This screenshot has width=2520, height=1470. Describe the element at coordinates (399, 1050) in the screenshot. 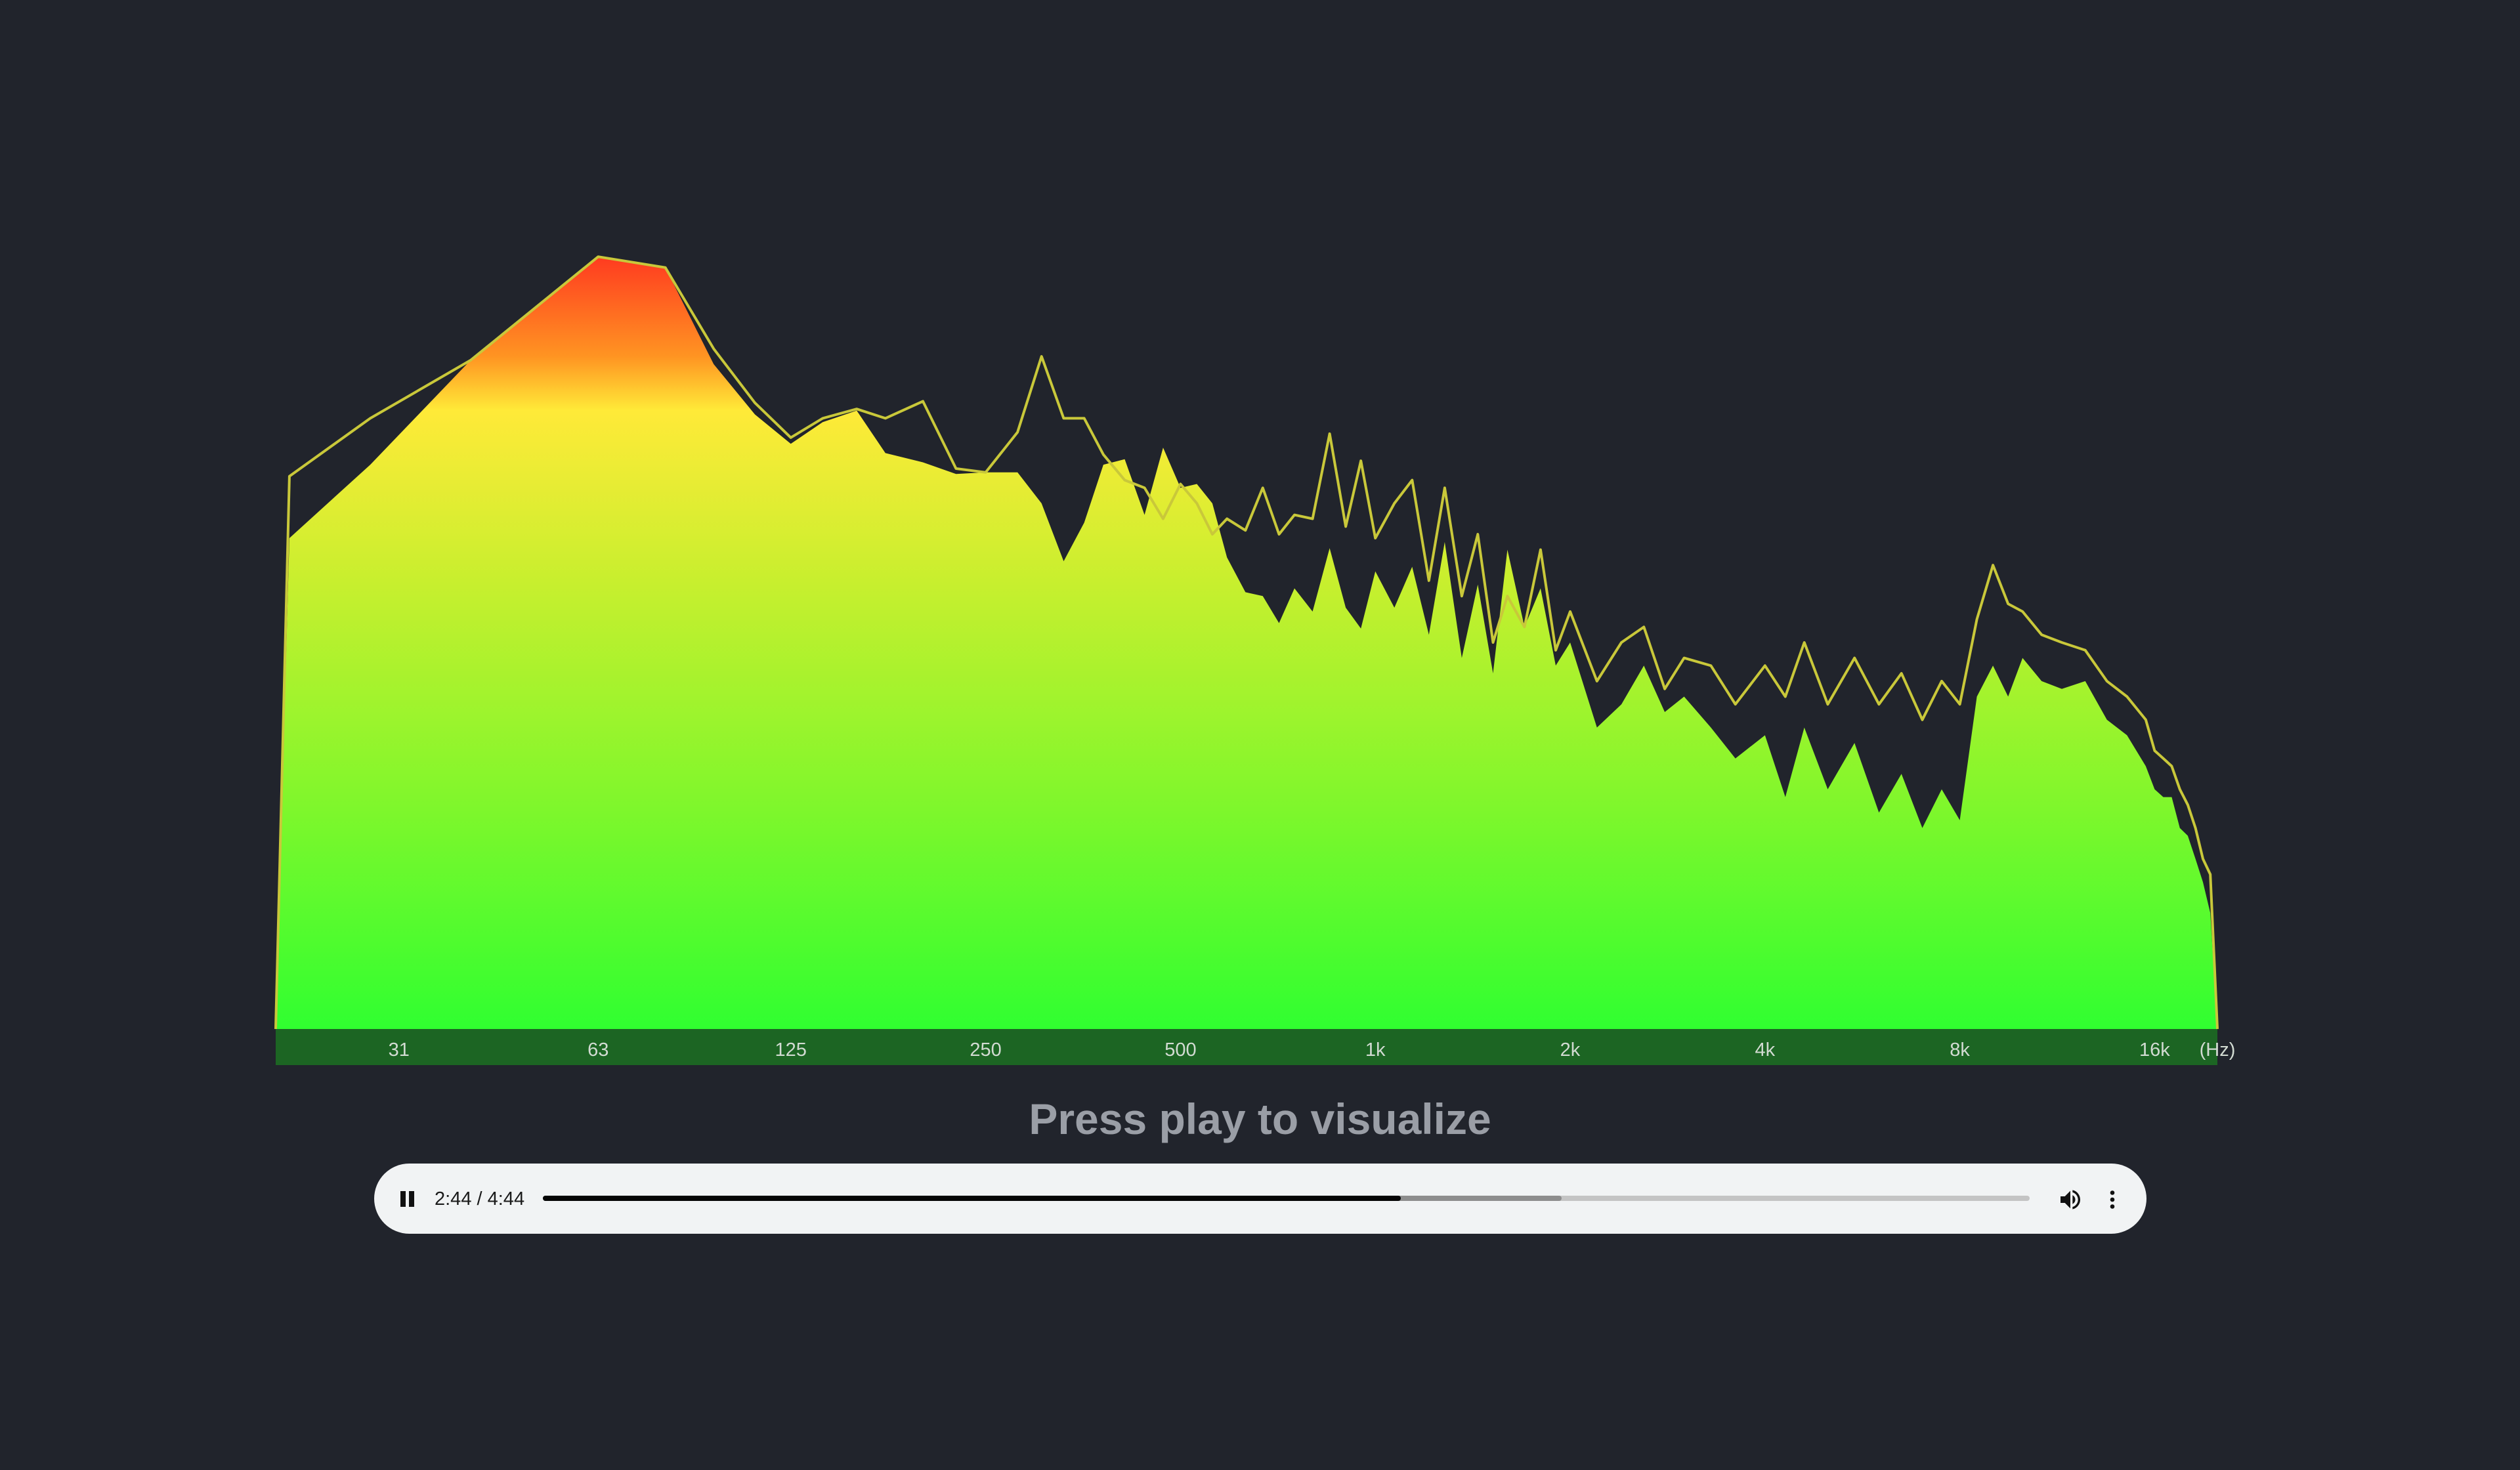

I see `tick-label-31: 31` at that location.